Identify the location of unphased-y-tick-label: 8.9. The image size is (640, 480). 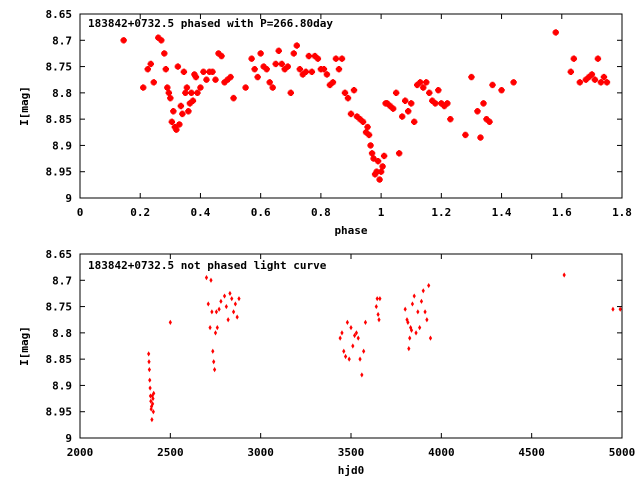
(62, 385).